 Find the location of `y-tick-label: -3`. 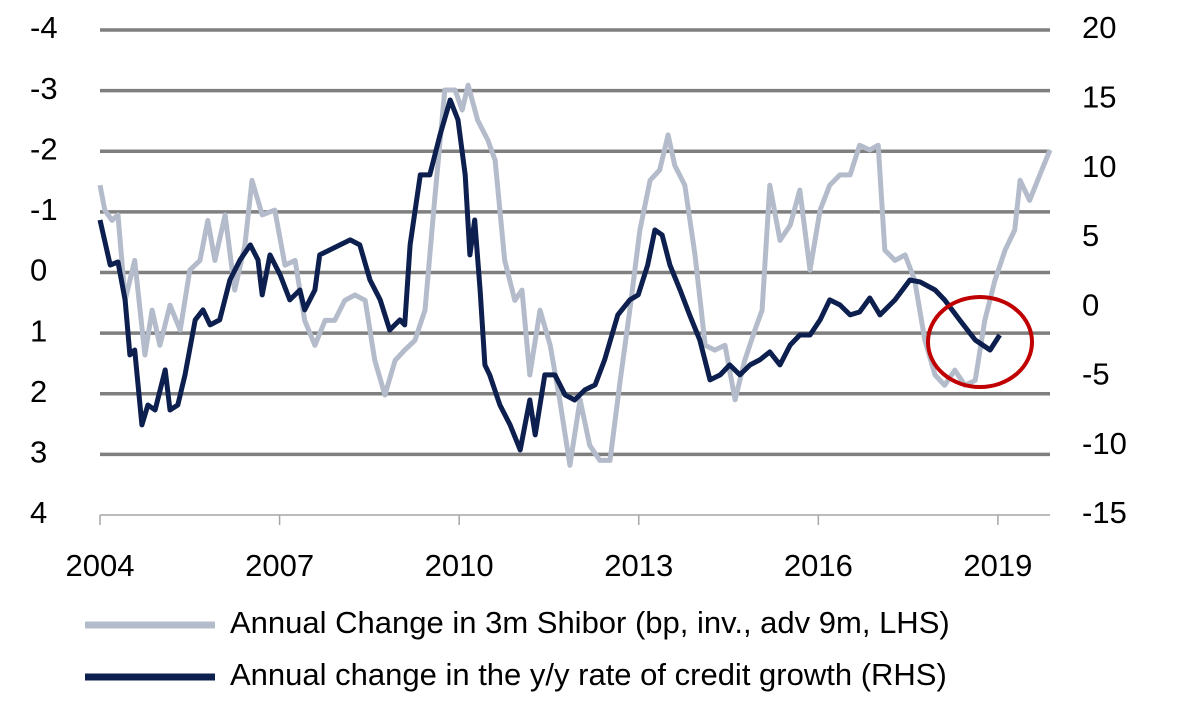

y-tick-label: -3 is located at coordinates (44, 88).